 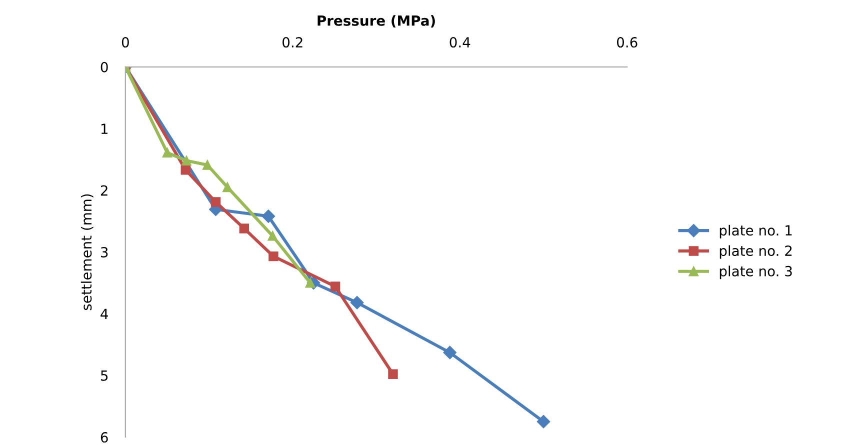 What do you see at coordinates (292, 42) in the screenshot?
I see `x-tick-label: 0.2` at bounding box center [292, 42].